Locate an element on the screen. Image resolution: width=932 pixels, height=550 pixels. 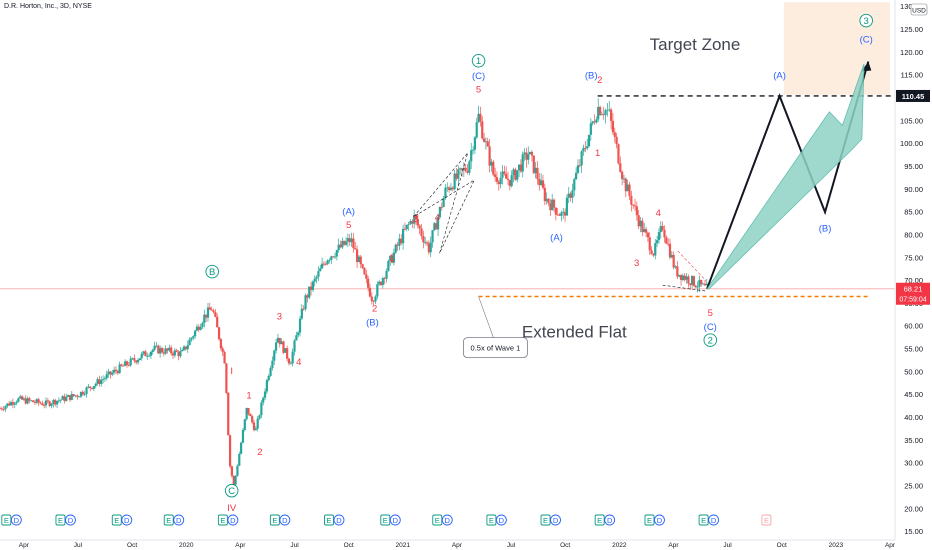
event-marker-10-1: D is located at coordinates (555, 520).